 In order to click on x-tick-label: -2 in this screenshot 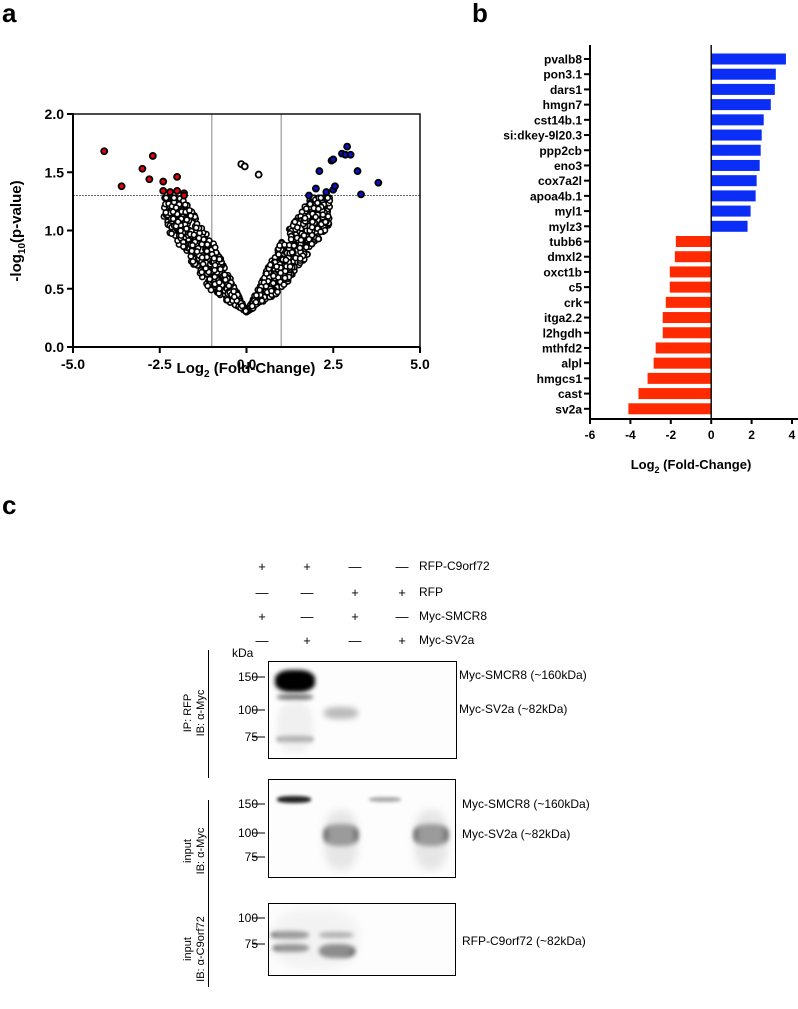, I will do `click(670, 435)`.